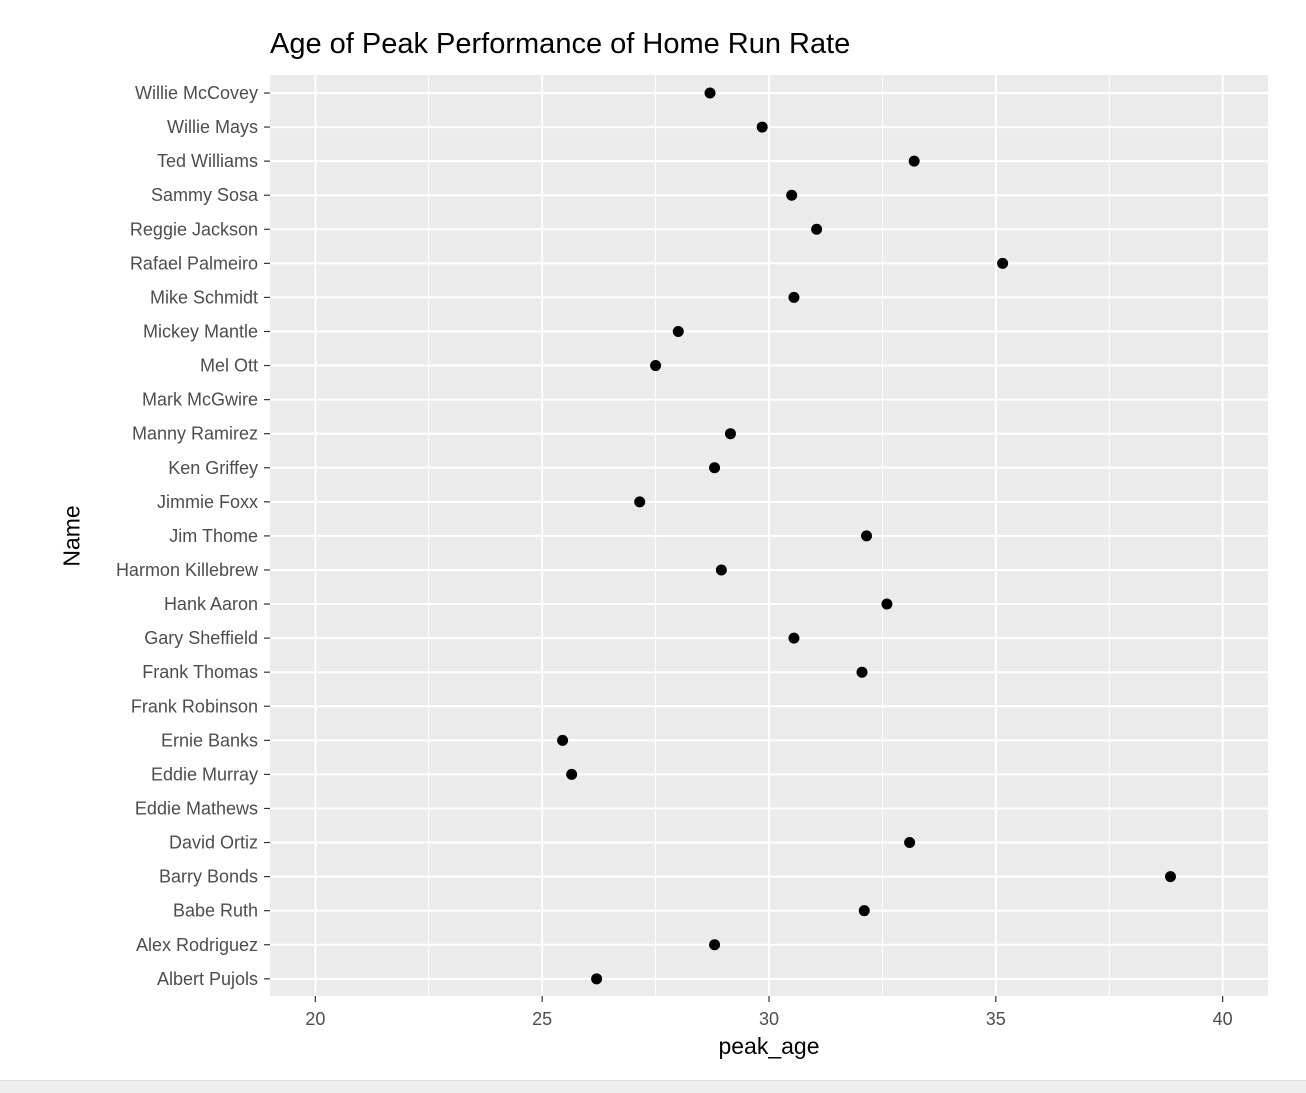 The width and height of the screenshot is (1306, 1093). I want to click on x-tick-label: 40, so click(1223, 1019).